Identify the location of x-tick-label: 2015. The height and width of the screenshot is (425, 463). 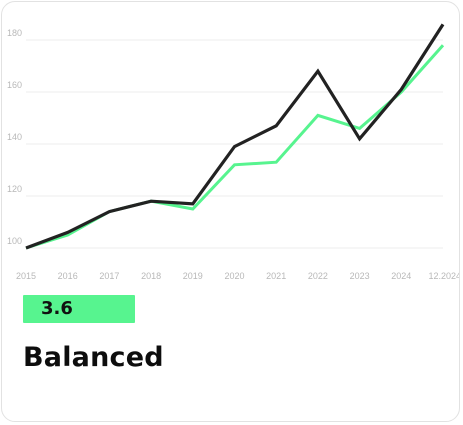
(26, 276).